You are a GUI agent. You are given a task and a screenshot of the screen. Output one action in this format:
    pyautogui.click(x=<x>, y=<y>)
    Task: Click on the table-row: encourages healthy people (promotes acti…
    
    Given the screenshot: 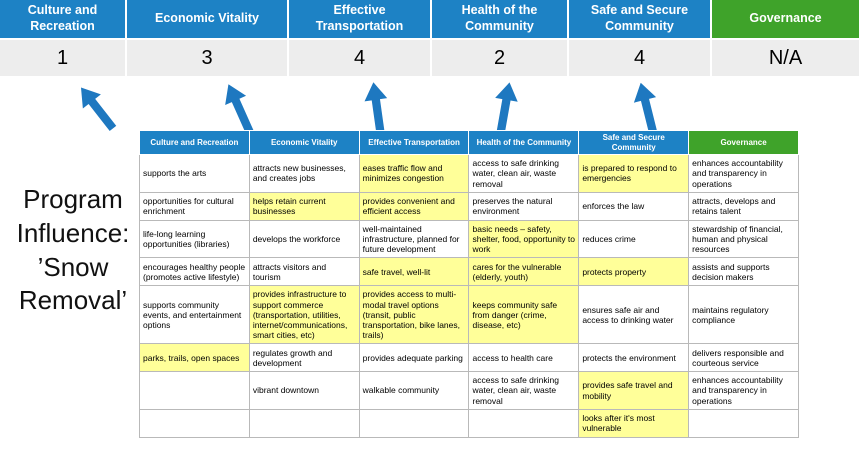 What is the action you would take?
    pyautogui.click(x=469, y=272)
    